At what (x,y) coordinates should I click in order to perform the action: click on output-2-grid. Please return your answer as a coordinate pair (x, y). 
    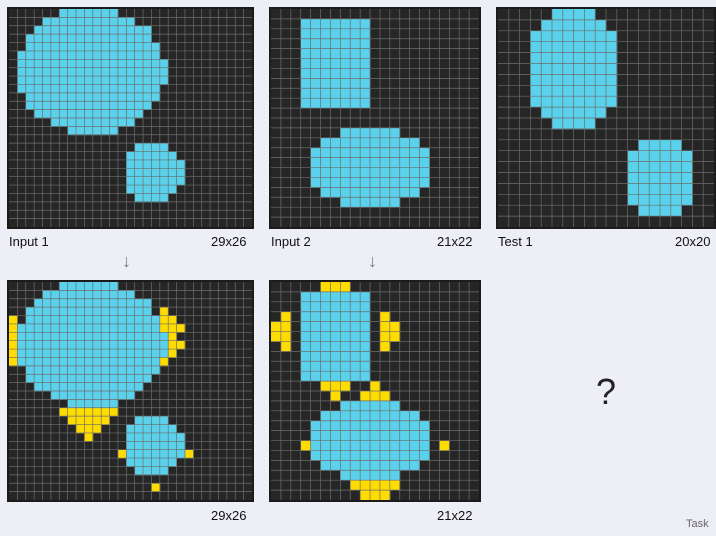
    Looking at the image, I should click on (375, 391).